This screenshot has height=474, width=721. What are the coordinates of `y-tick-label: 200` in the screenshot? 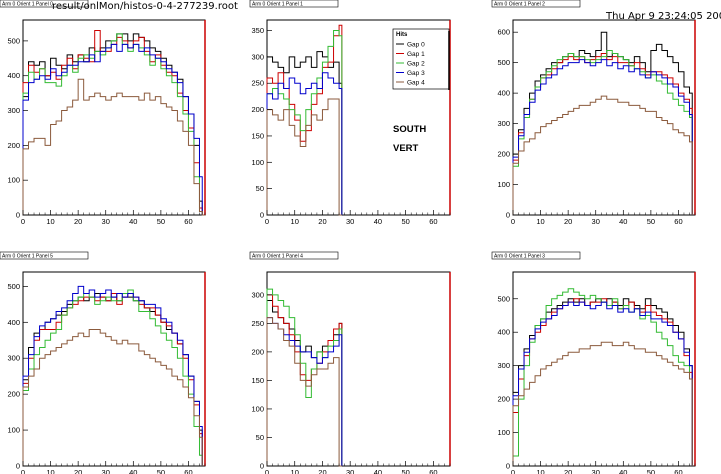 It's located at (13, 145).